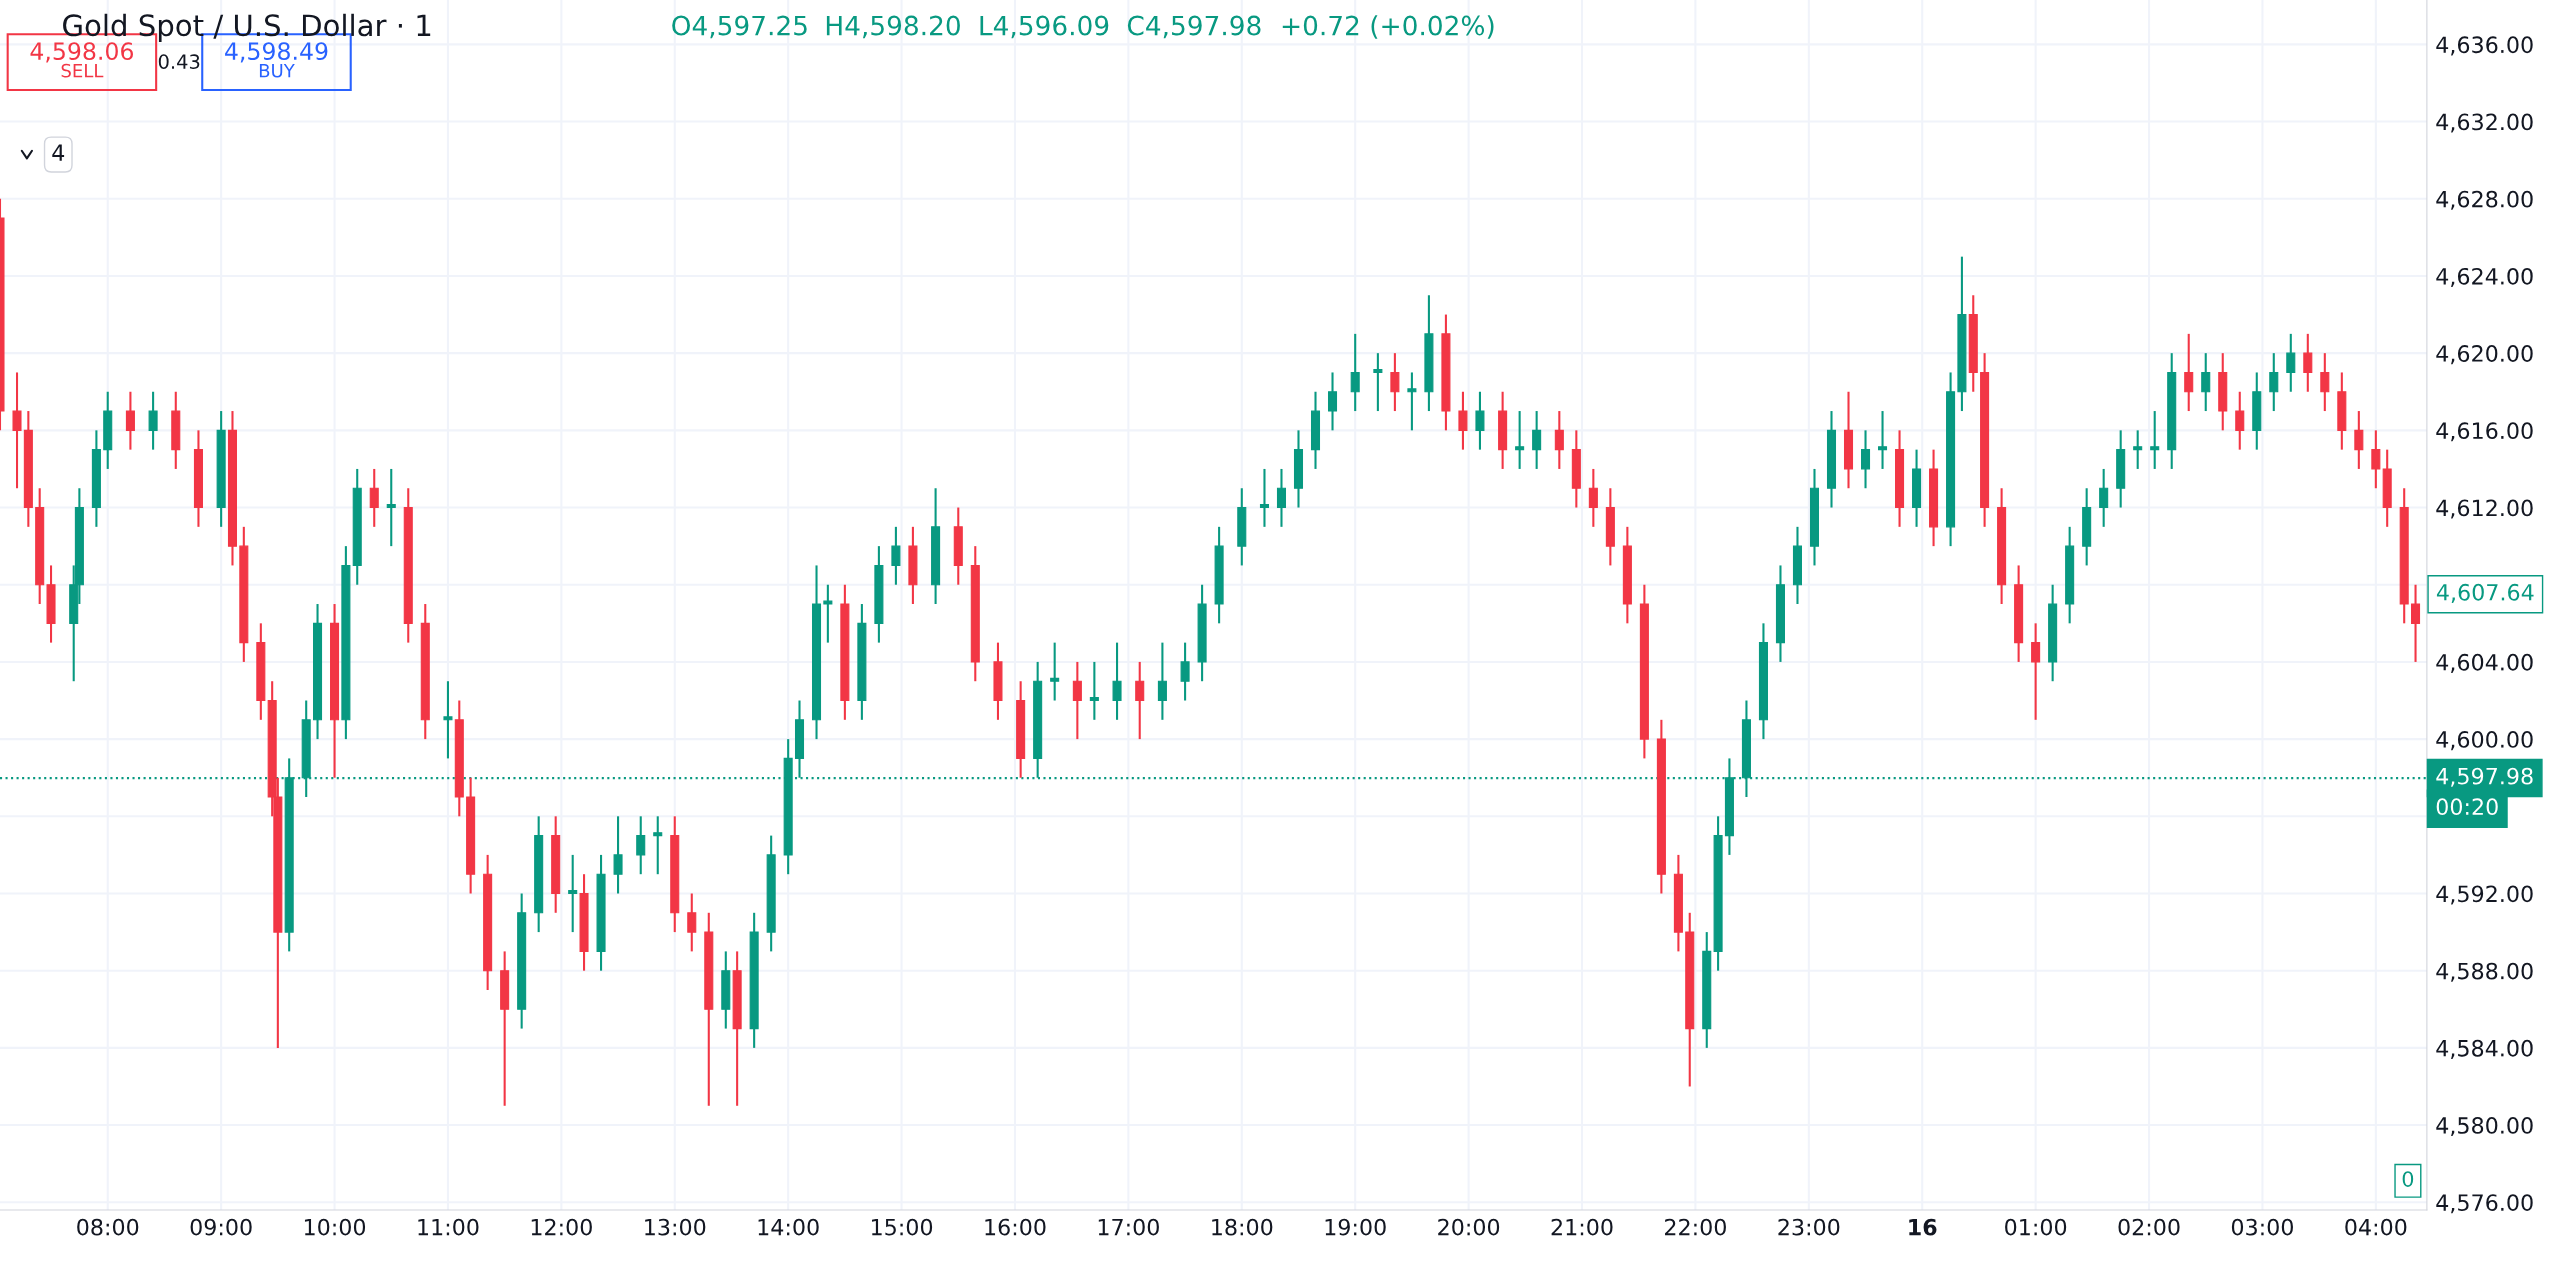 The height and width of the screenshot is (1267, 2560). I want to click on y-tick-label: 4,588.00, so click(2484, 972).